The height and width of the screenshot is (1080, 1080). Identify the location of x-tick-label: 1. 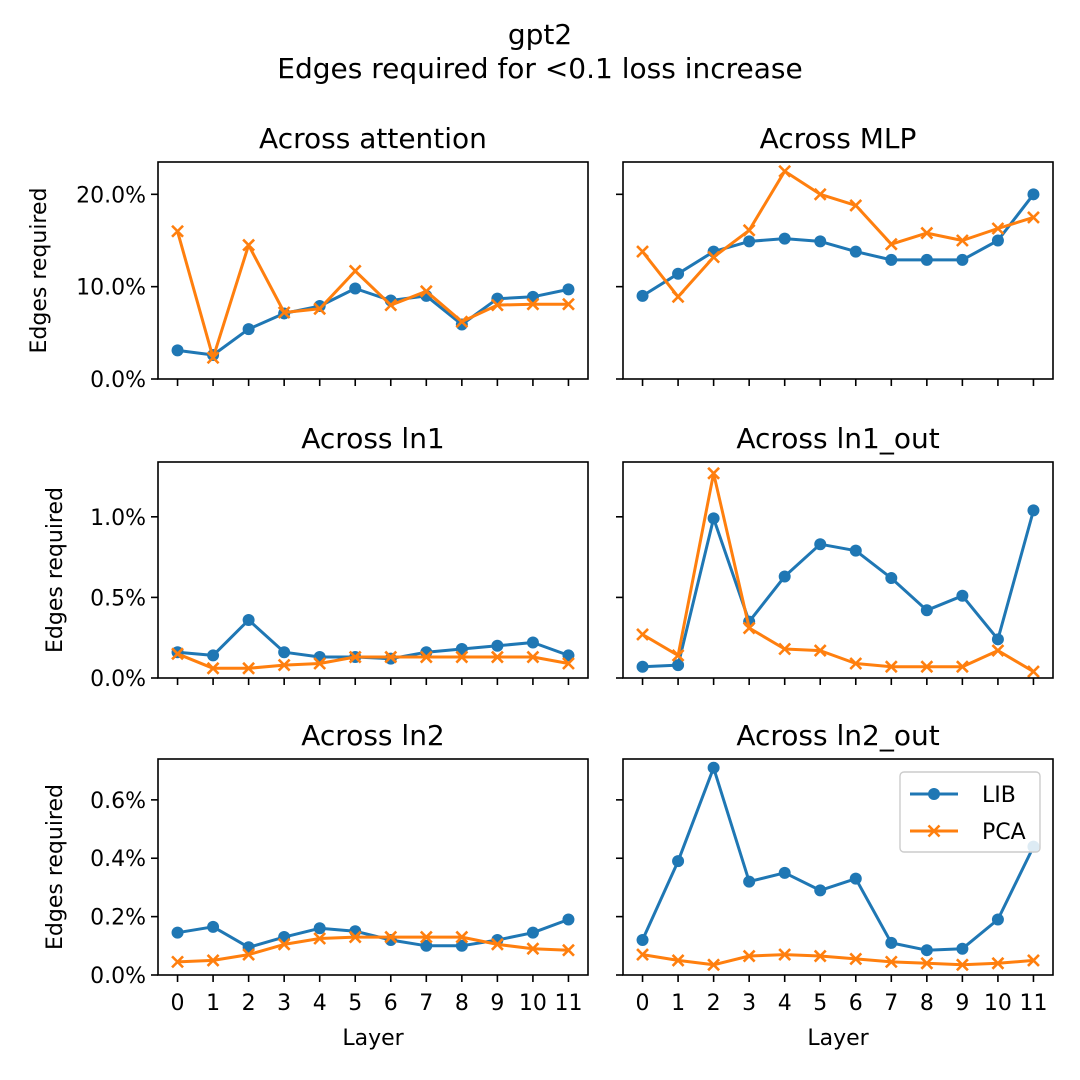
(213, 1003).